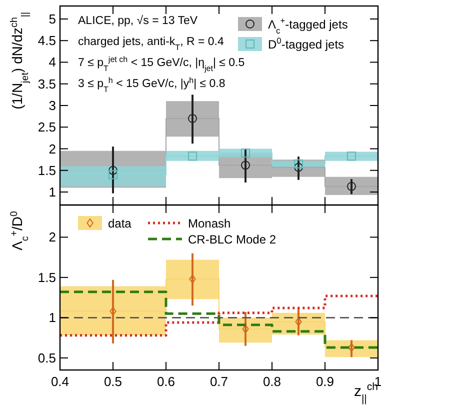  What do you see at coordinates (272, 381) in the screenshot?
I see `x-tick-label: 0.8` at bounding box center [272, 381].